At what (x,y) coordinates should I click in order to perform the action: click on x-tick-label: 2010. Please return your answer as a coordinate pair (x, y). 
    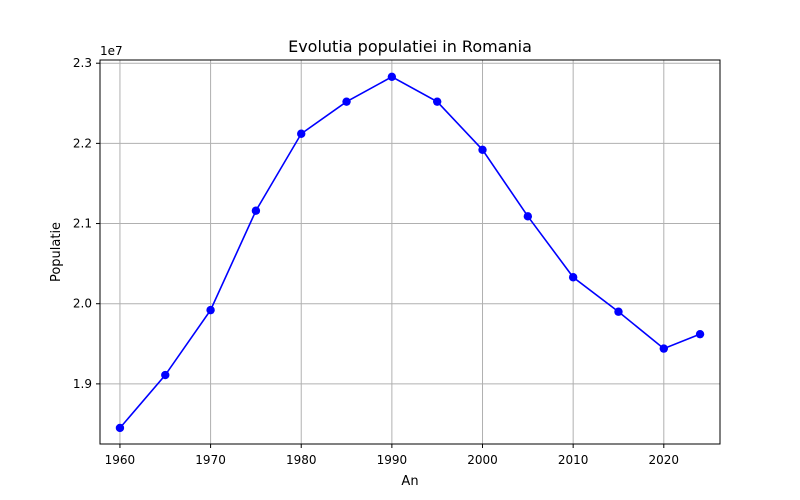
    Looking at the image, I should click on (573, 460).